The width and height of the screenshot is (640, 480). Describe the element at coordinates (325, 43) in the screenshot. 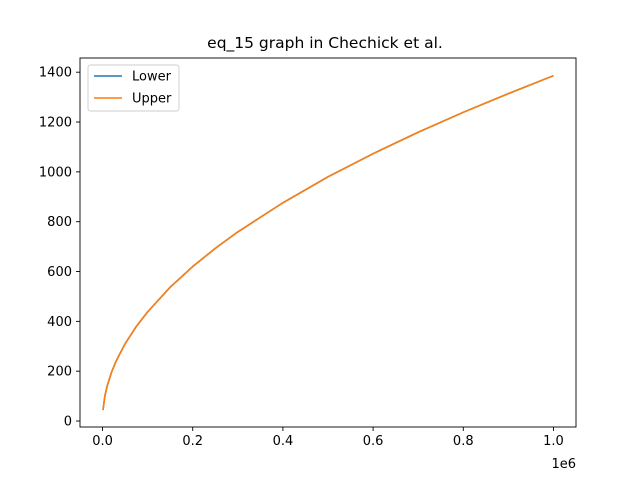

I see `chart-title: eq_15 graph in Chechick et al.` at that location.